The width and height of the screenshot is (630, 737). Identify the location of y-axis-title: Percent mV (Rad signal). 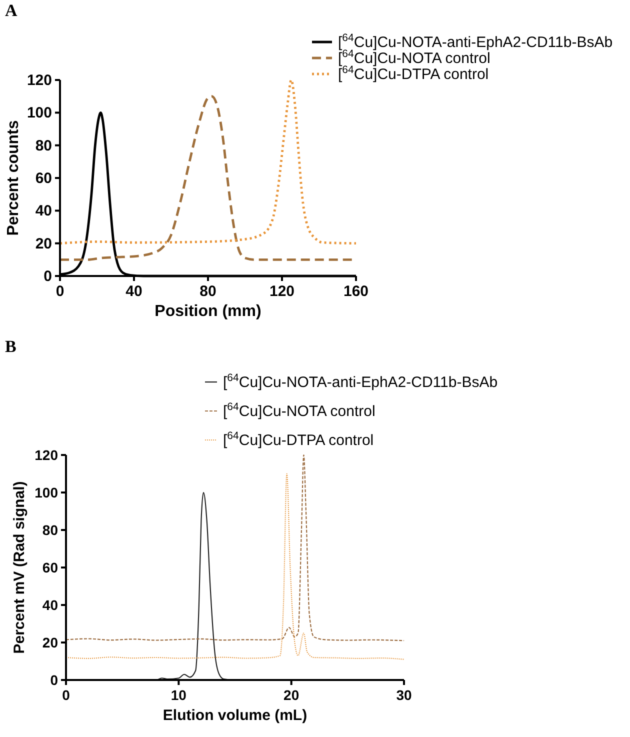
(19, 567).